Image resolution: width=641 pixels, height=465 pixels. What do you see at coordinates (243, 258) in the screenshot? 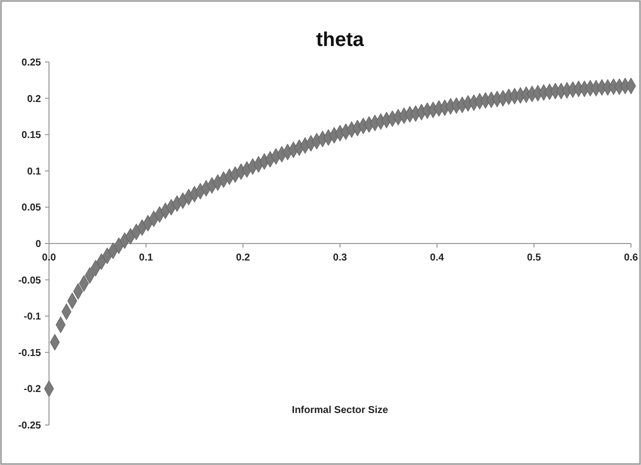
I see `x-tick-label: 0.2` at bounding box center [243, 258].